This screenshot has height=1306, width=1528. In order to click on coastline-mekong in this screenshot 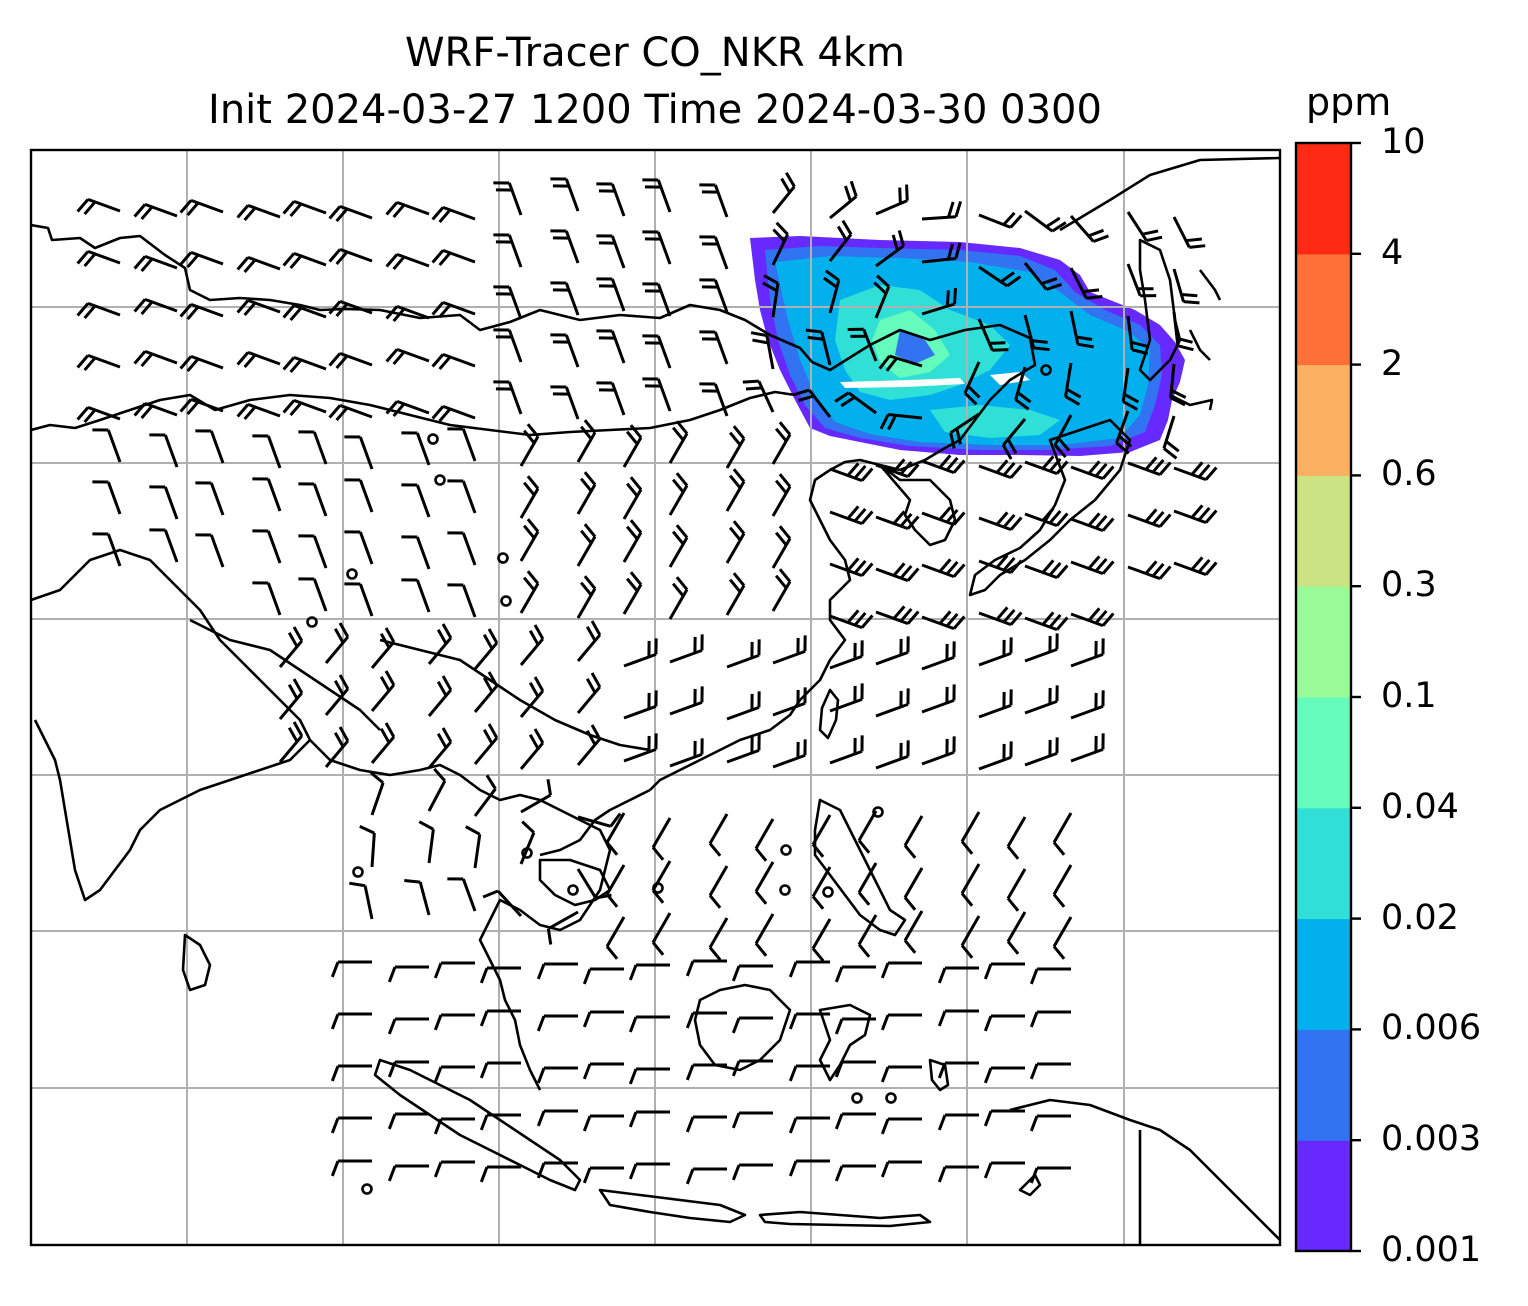, I will do `click(575, 882)`.